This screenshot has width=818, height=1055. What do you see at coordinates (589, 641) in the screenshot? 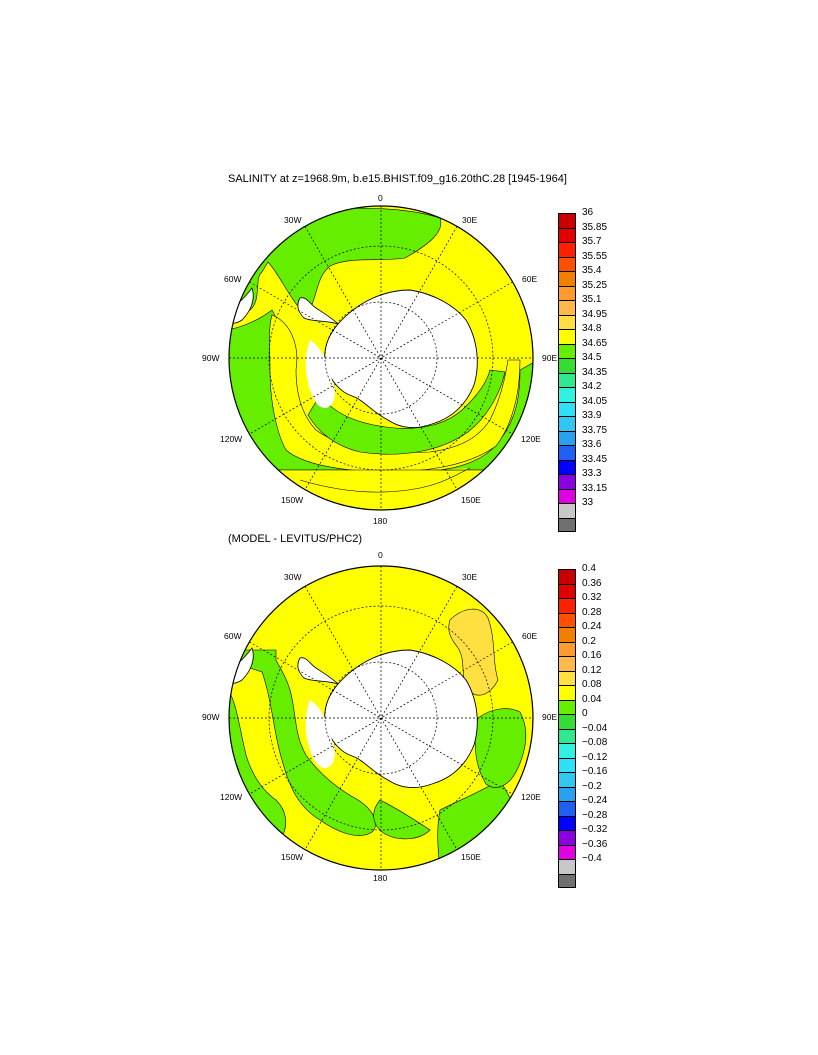
I see `colorbar2-label: 0.2` at bounding box center [589, 641].